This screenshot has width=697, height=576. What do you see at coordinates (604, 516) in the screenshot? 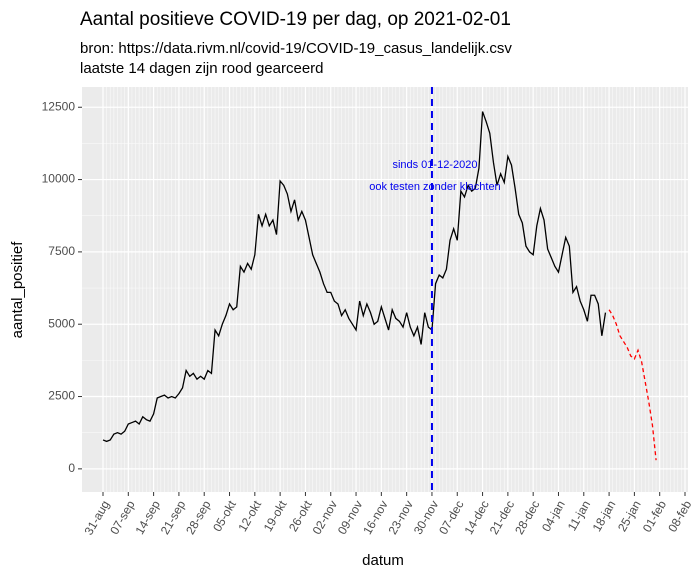
I see `x-tick-label: 18-jan` at bounding box center [604, 516].